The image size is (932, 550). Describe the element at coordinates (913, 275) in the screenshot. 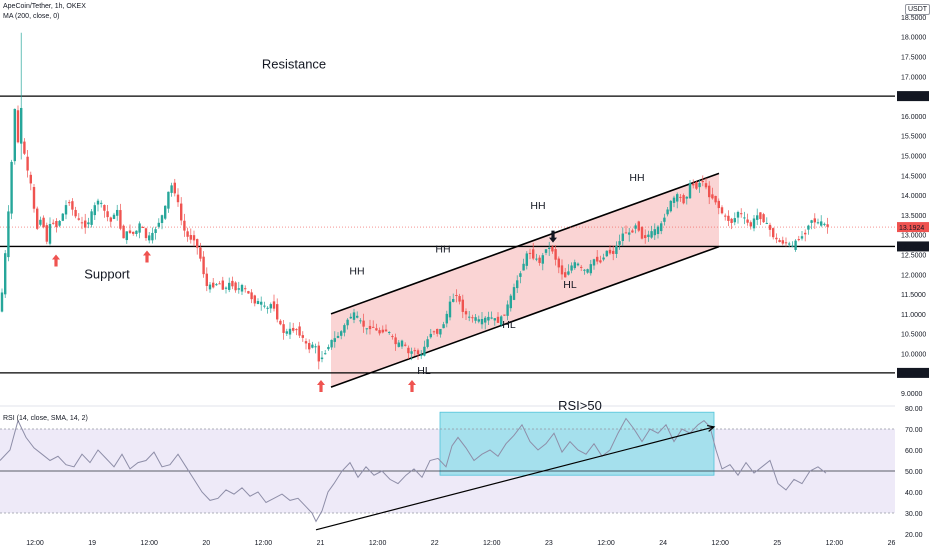

I see `price-tick-label: 12.0000` at that location.